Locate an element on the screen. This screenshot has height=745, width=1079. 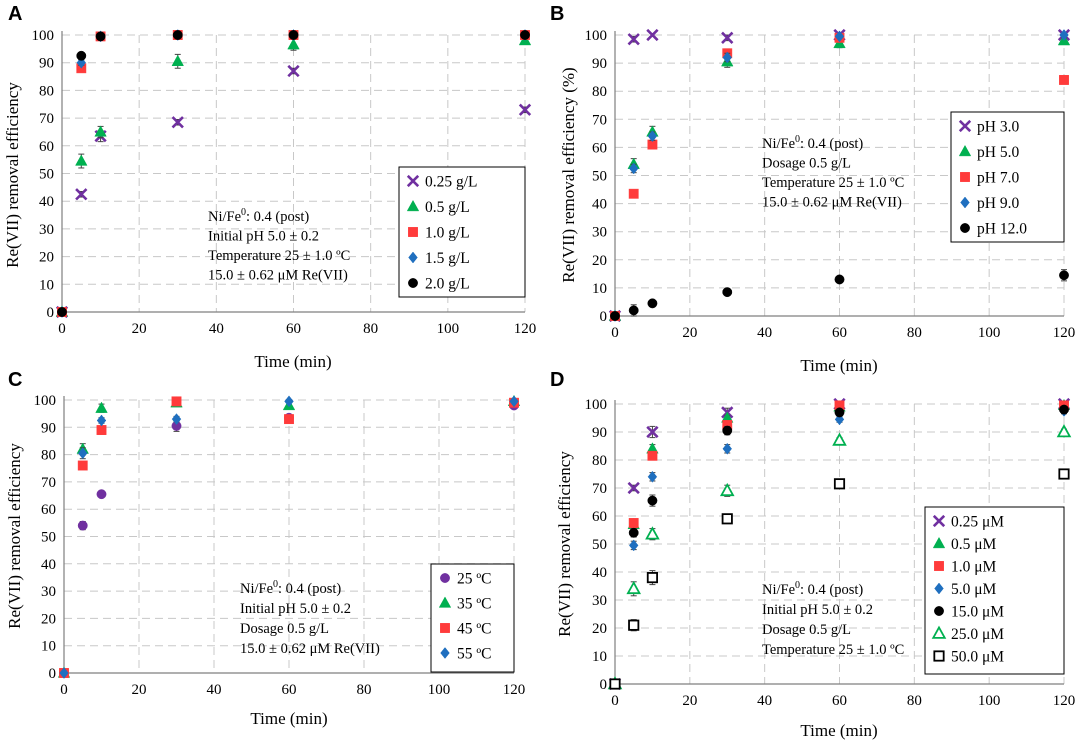
x-axis-label: Time (min) is located at coordinates (838, 365).